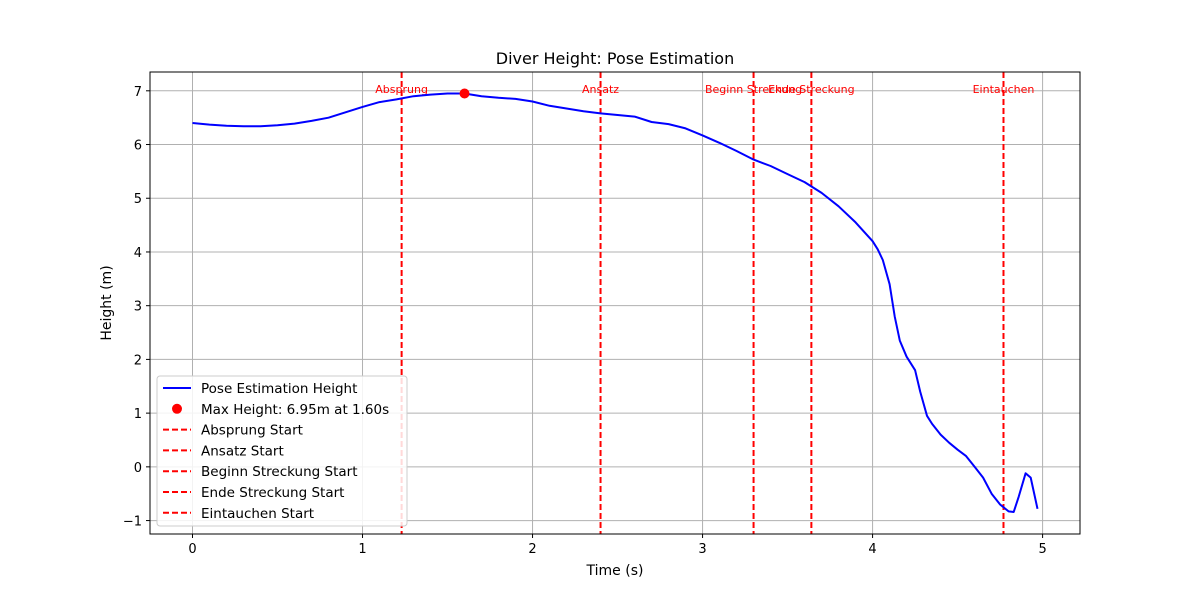 This screenshot has height=600, width=1200. Describe the element at coordinates (138, 414) in the screenshot. I see `y-tick-label: 1` at that location.